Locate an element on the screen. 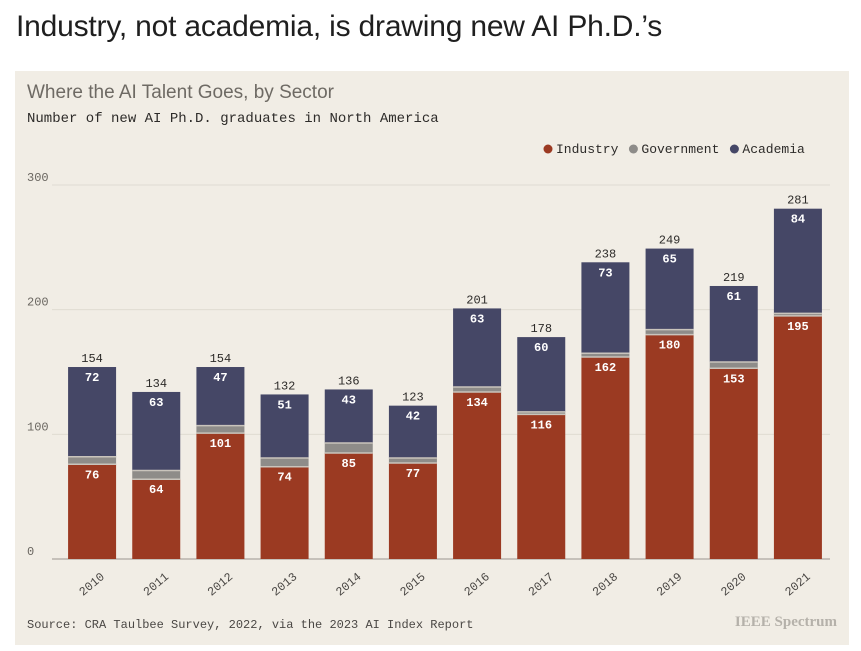  academia-value-label: 84 is located at coordinates (798, 220).